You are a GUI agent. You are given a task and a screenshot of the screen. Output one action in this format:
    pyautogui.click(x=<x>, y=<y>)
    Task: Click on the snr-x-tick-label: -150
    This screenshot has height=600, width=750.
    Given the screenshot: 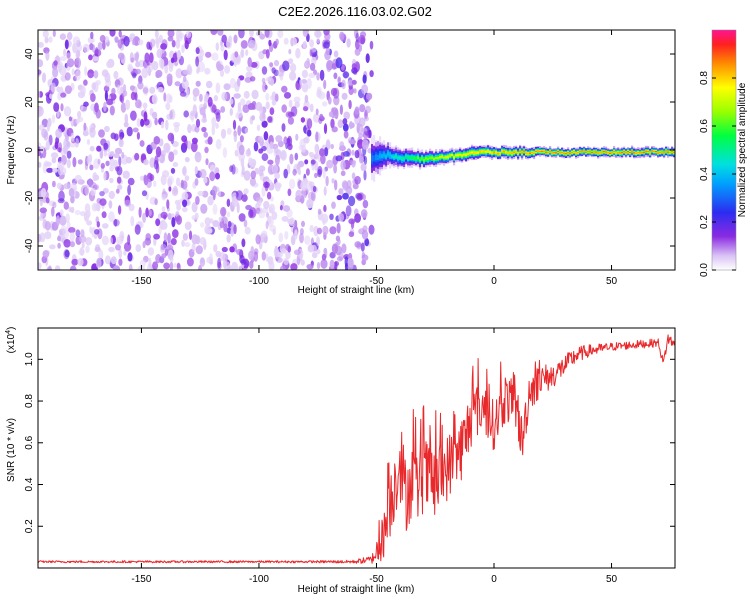 What is the action you would take?
    pyautogui.click(x=141, y=579)
    